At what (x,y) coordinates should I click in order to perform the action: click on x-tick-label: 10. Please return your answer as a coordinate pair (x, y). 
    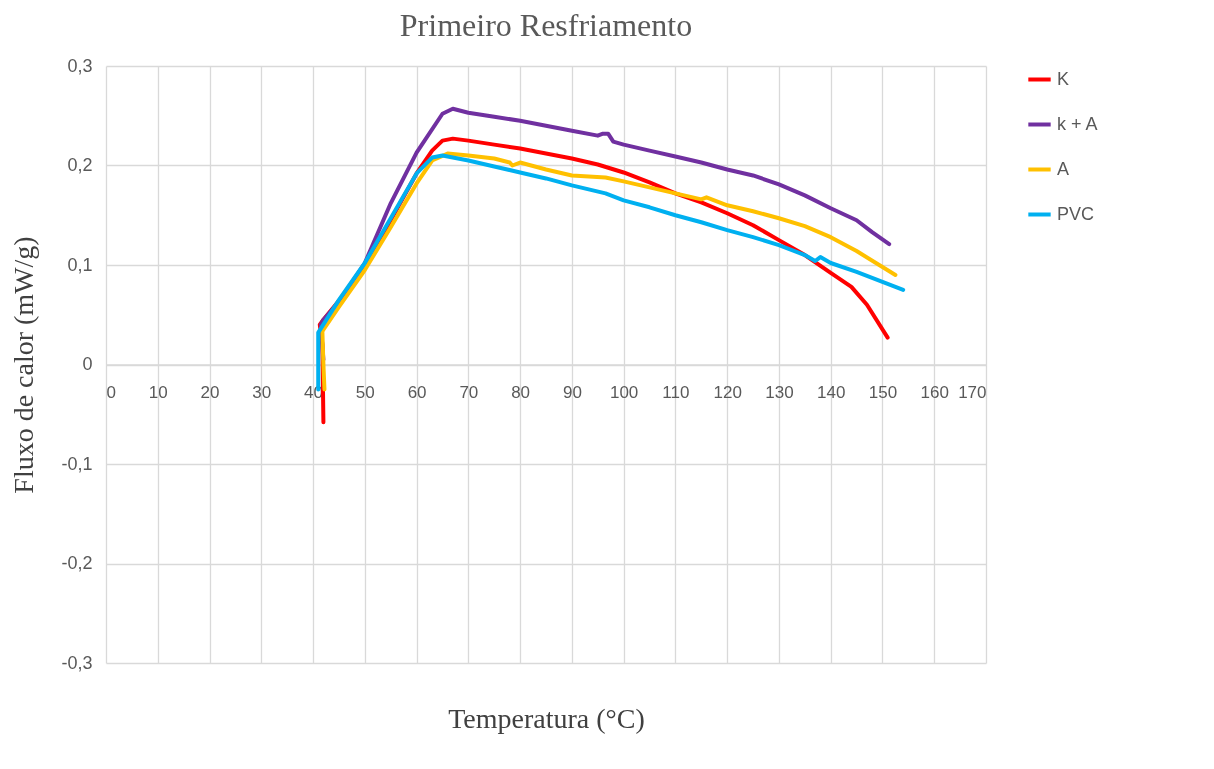
    Looking at the image, I should click on (158, 392).